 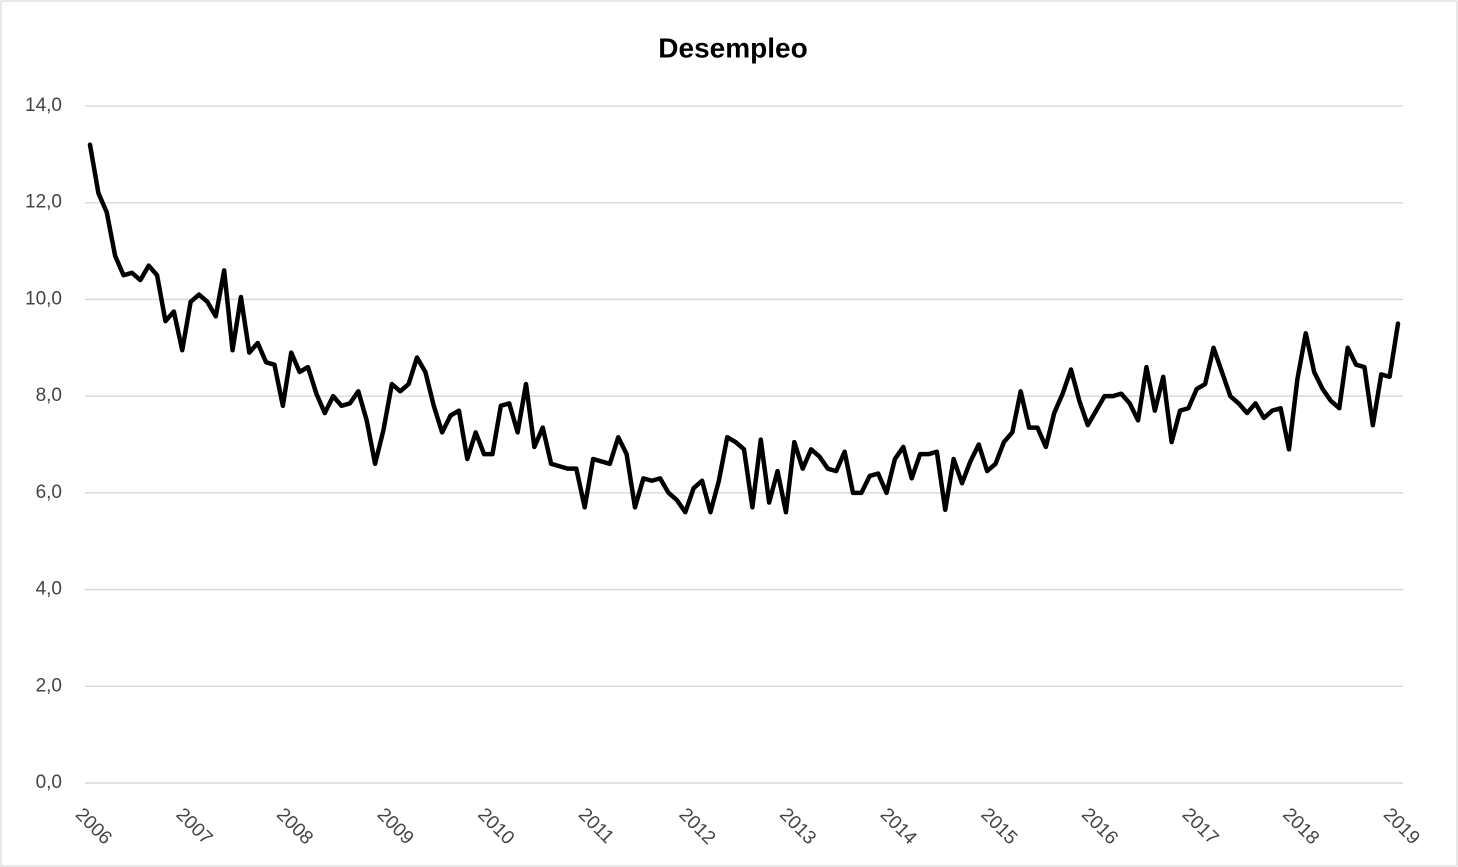 What do you see at coordinates (49, 492) in the screenshot?
I see `y-tick-label: 6,0` at bounding box center [49, 492].